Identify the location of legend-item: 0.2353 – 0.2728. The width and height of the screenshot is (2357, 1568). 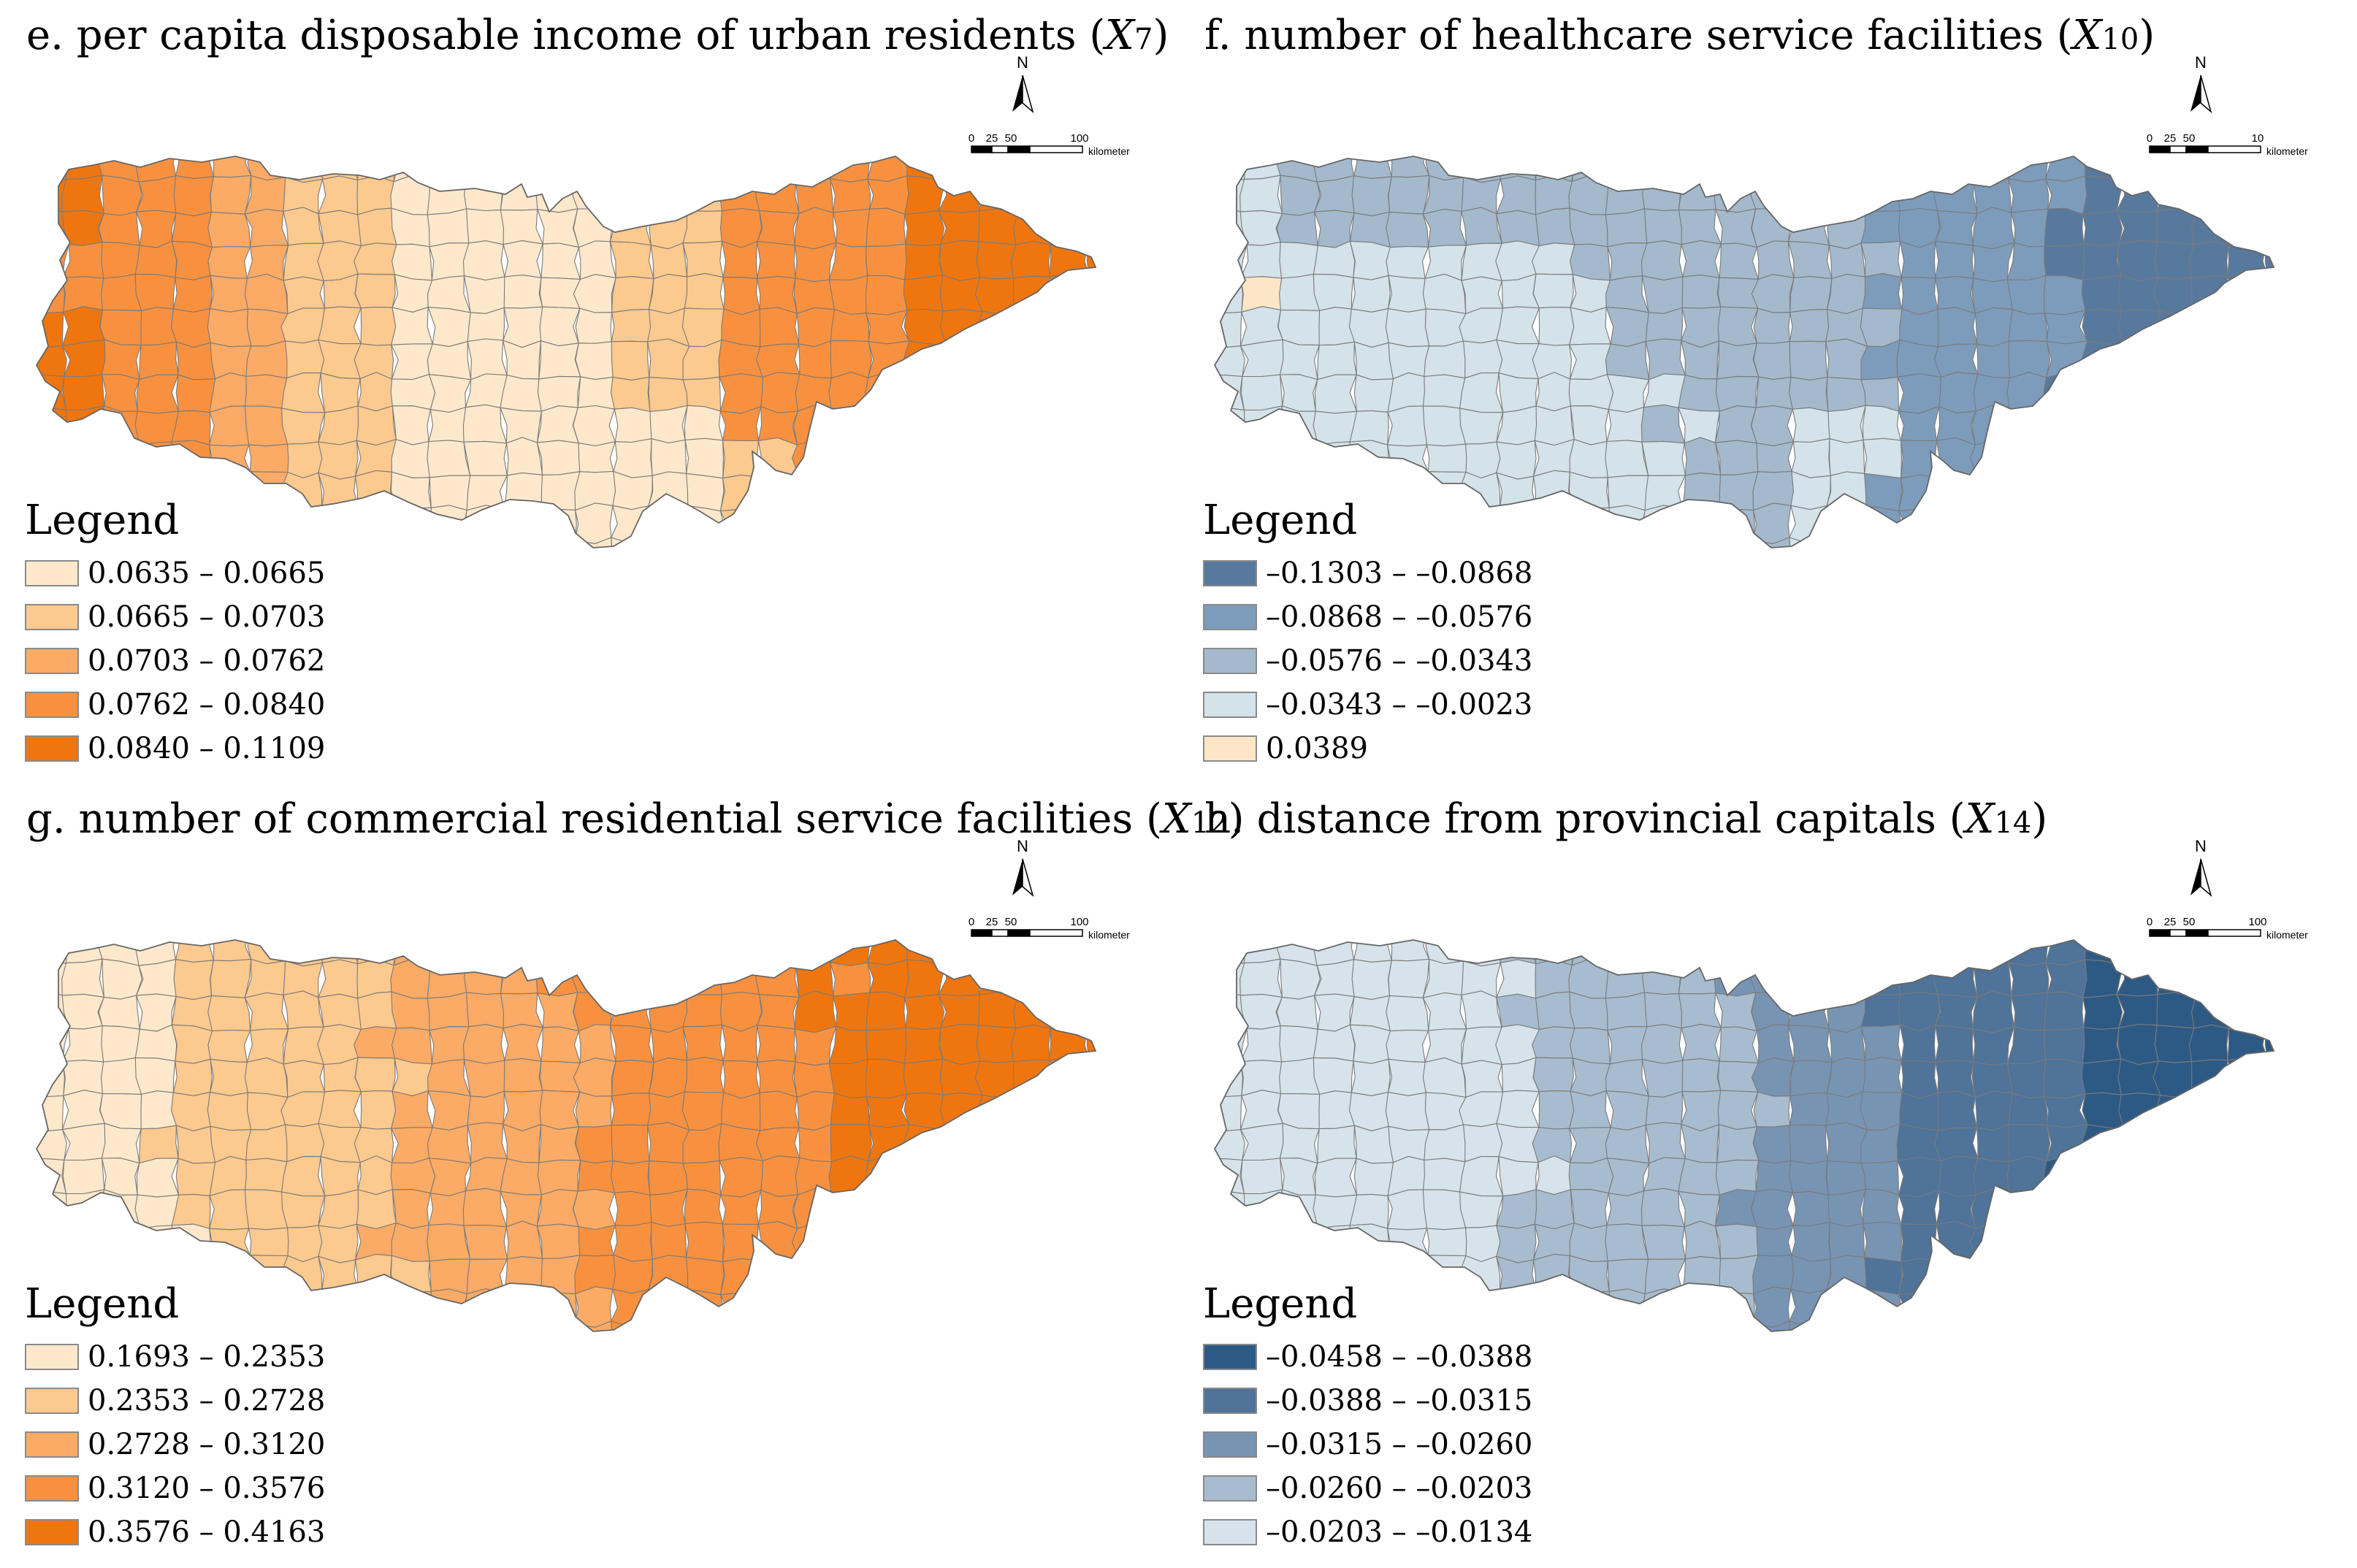
(175, 1401).